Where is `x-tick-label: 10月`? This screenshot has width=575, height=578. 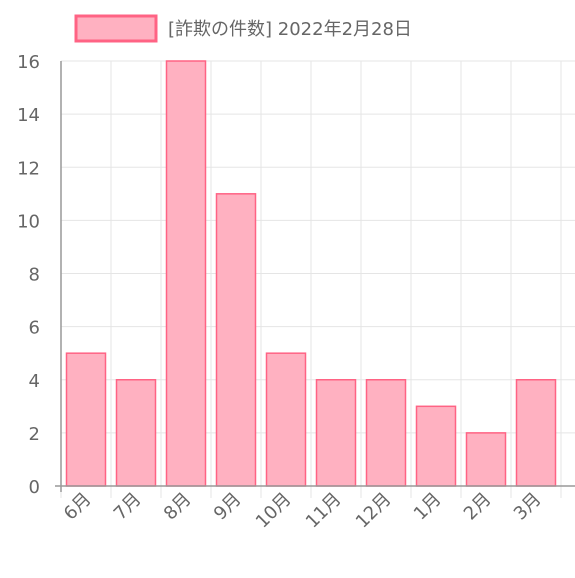 x-tick-label: 10月 is located at coordinates (274, 511).